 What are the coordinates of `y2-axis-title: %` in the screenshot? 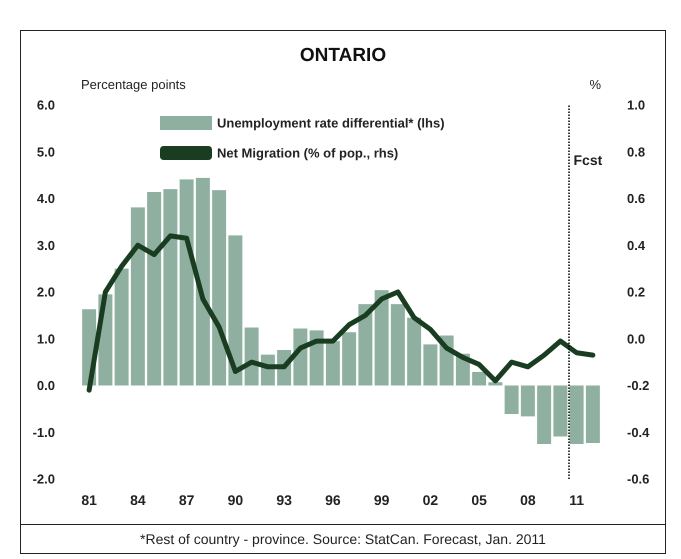 It's located at (595, 84).